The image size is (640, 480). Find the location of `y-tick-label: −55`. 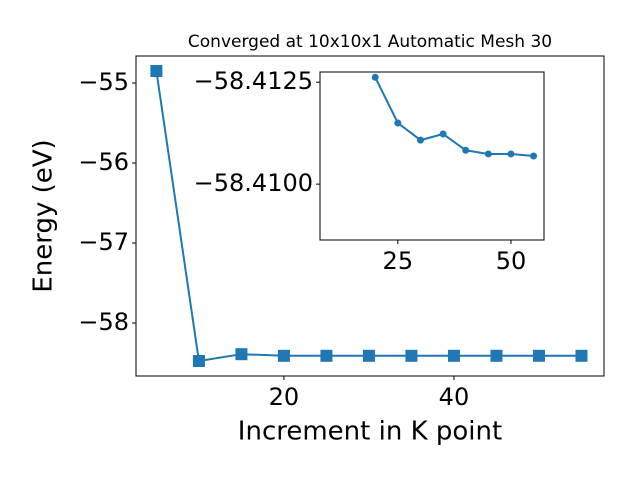

y-tick-label: −55 is located at coordinates (103, 82).